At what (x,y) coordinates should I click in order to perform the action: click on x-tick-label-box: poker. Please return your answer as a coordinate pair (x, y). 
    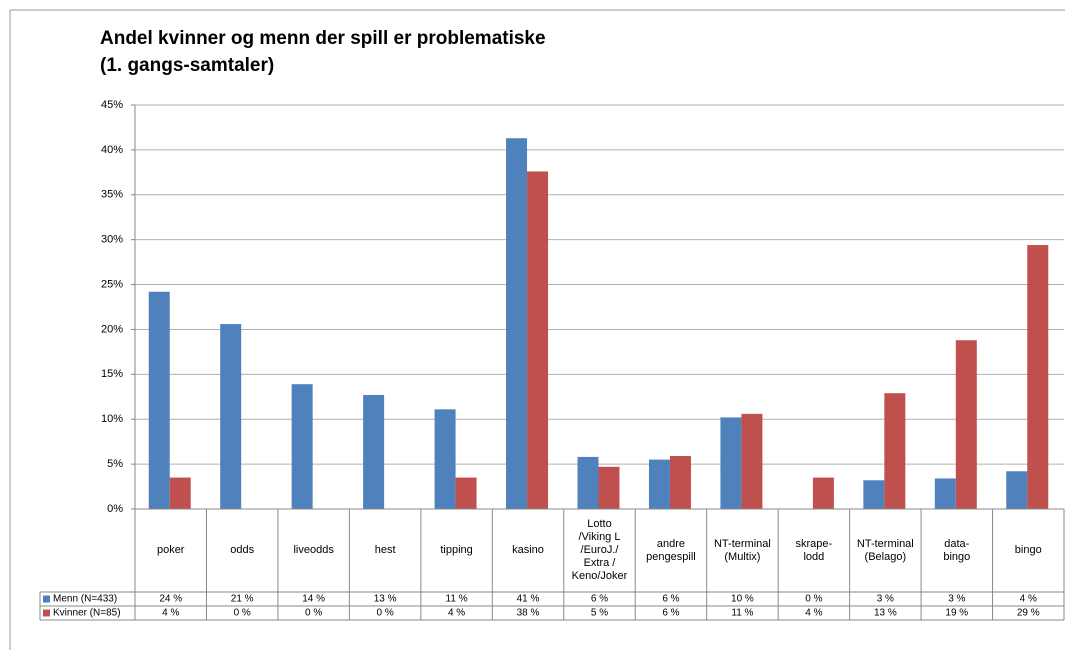
    Looking at the image, I should click on (170, 550).